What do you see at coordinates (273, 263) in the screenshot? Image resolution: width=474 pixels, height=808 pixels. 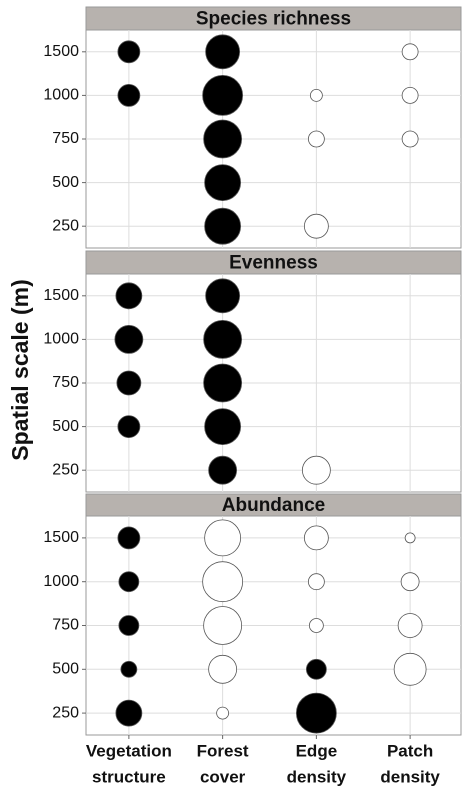 I see `panel-title: Evenness` at bounding box center [273, 263].